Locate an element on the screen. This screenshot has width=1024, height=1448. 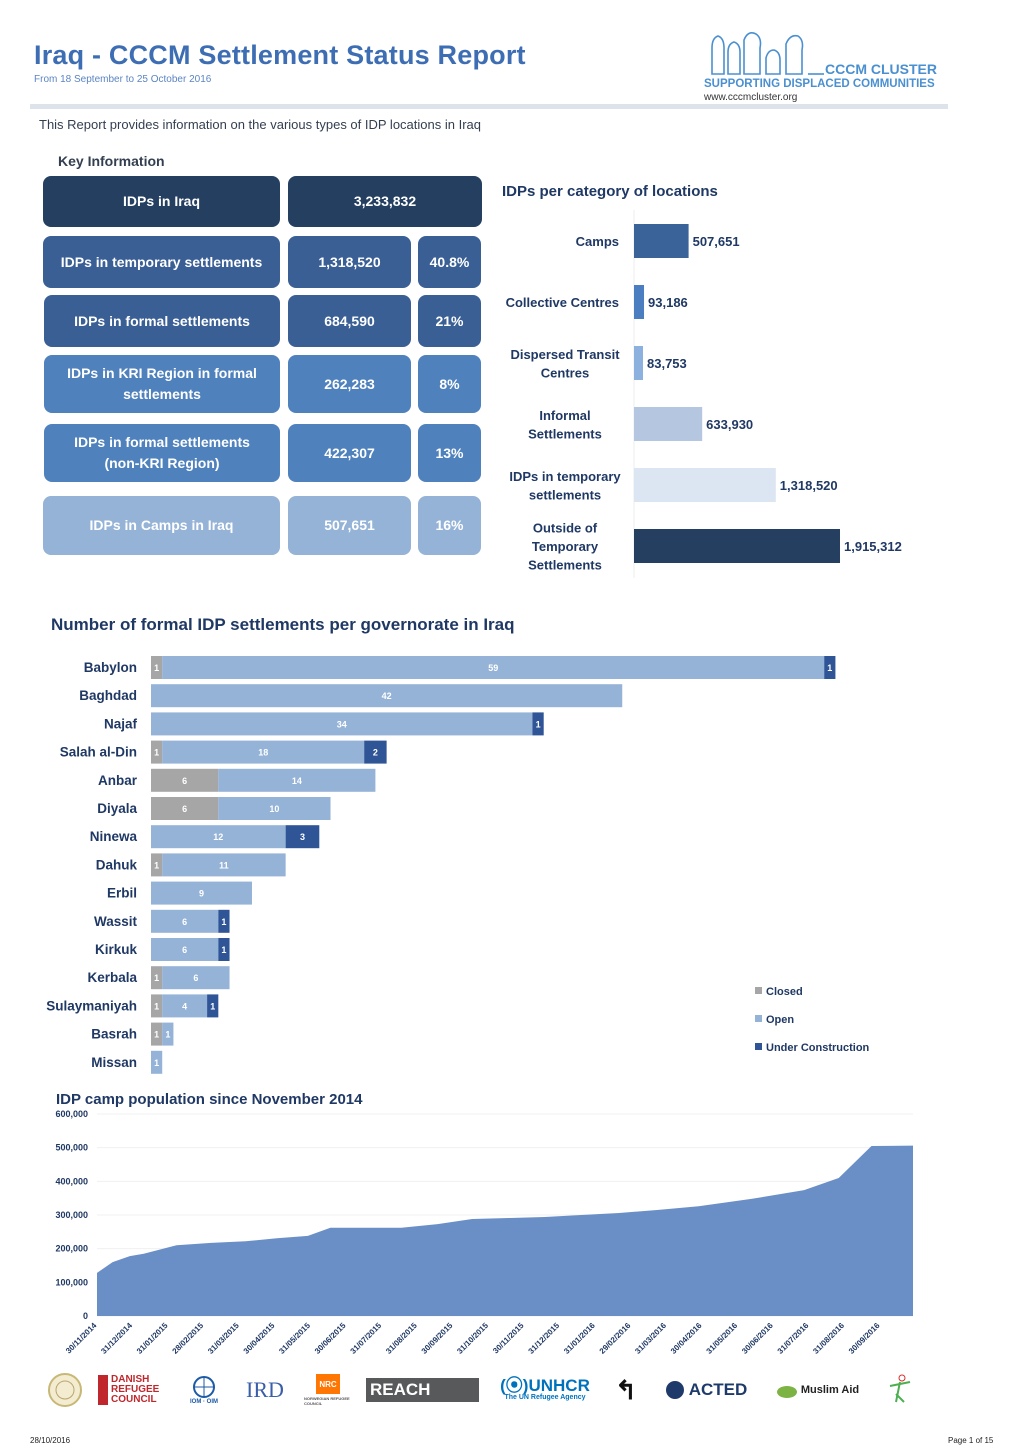
key-value-idps-in-iraq: 3,233,832 is located at coordinates (385, 201).